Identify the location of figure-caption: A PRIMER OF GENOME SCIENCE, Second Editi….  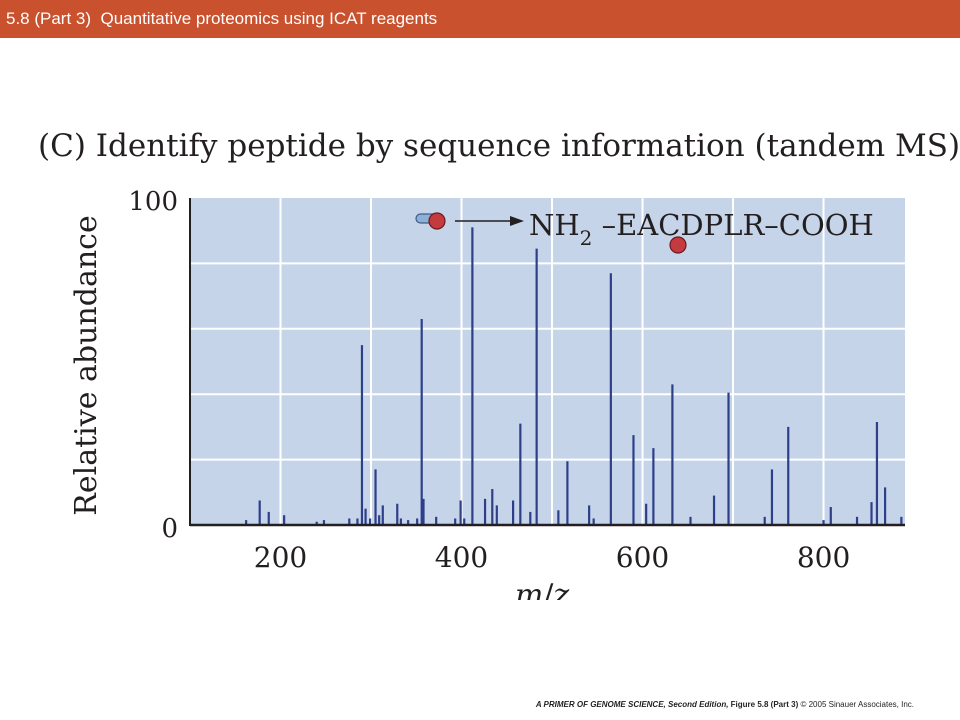
(725, 704).